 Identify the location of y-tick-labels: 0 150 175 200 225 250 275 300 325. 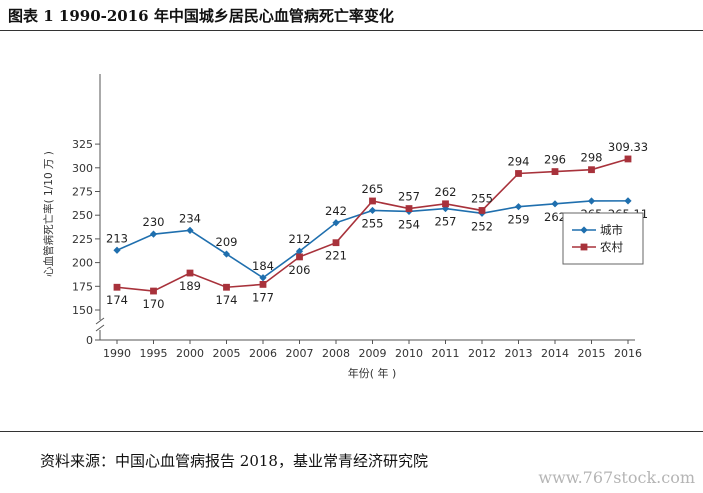
(86, 242).